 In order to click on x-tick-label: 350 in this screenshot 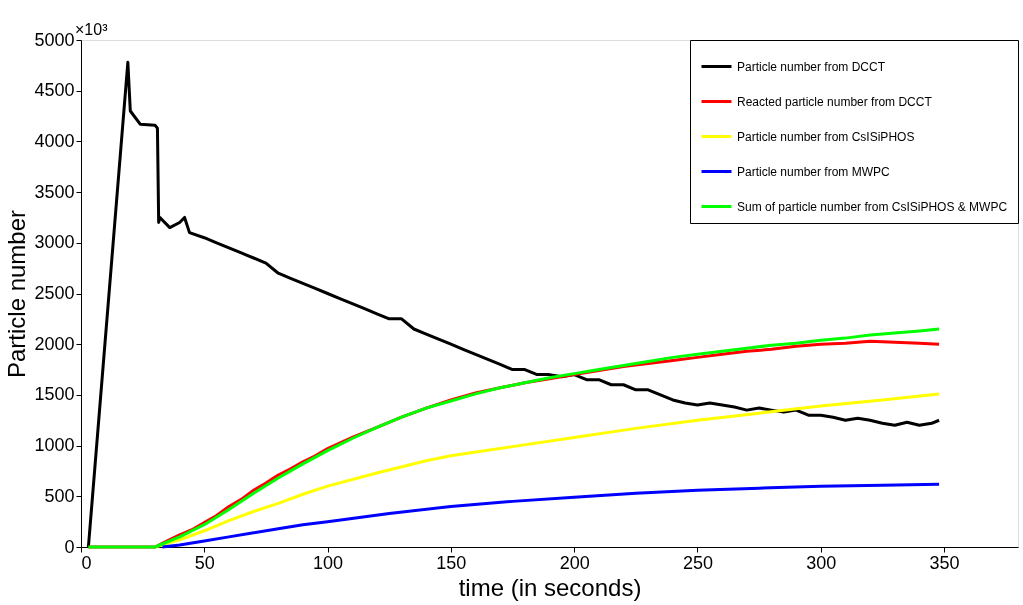, I will do `click(944, 562)`.